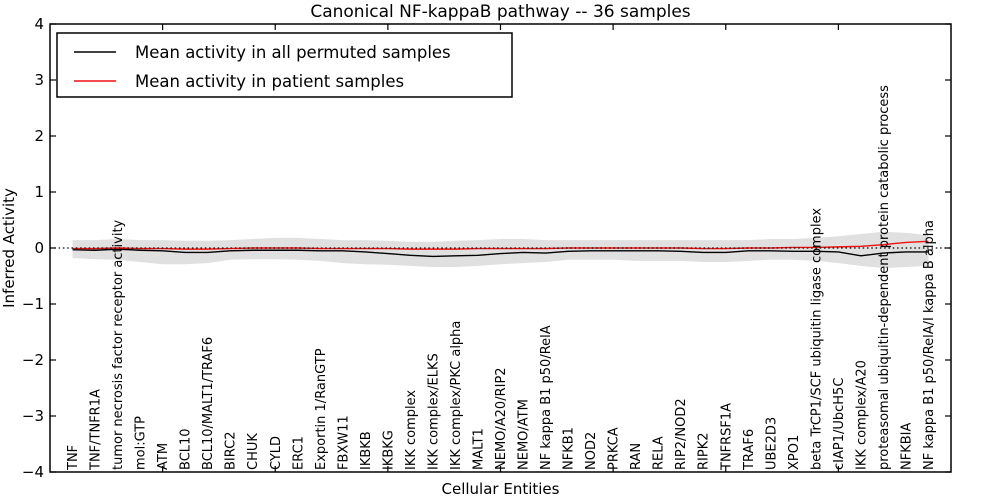 This screenshot has height=504, width=1000. I want to click on x-tick-label: CYLD, so click(276, 453).